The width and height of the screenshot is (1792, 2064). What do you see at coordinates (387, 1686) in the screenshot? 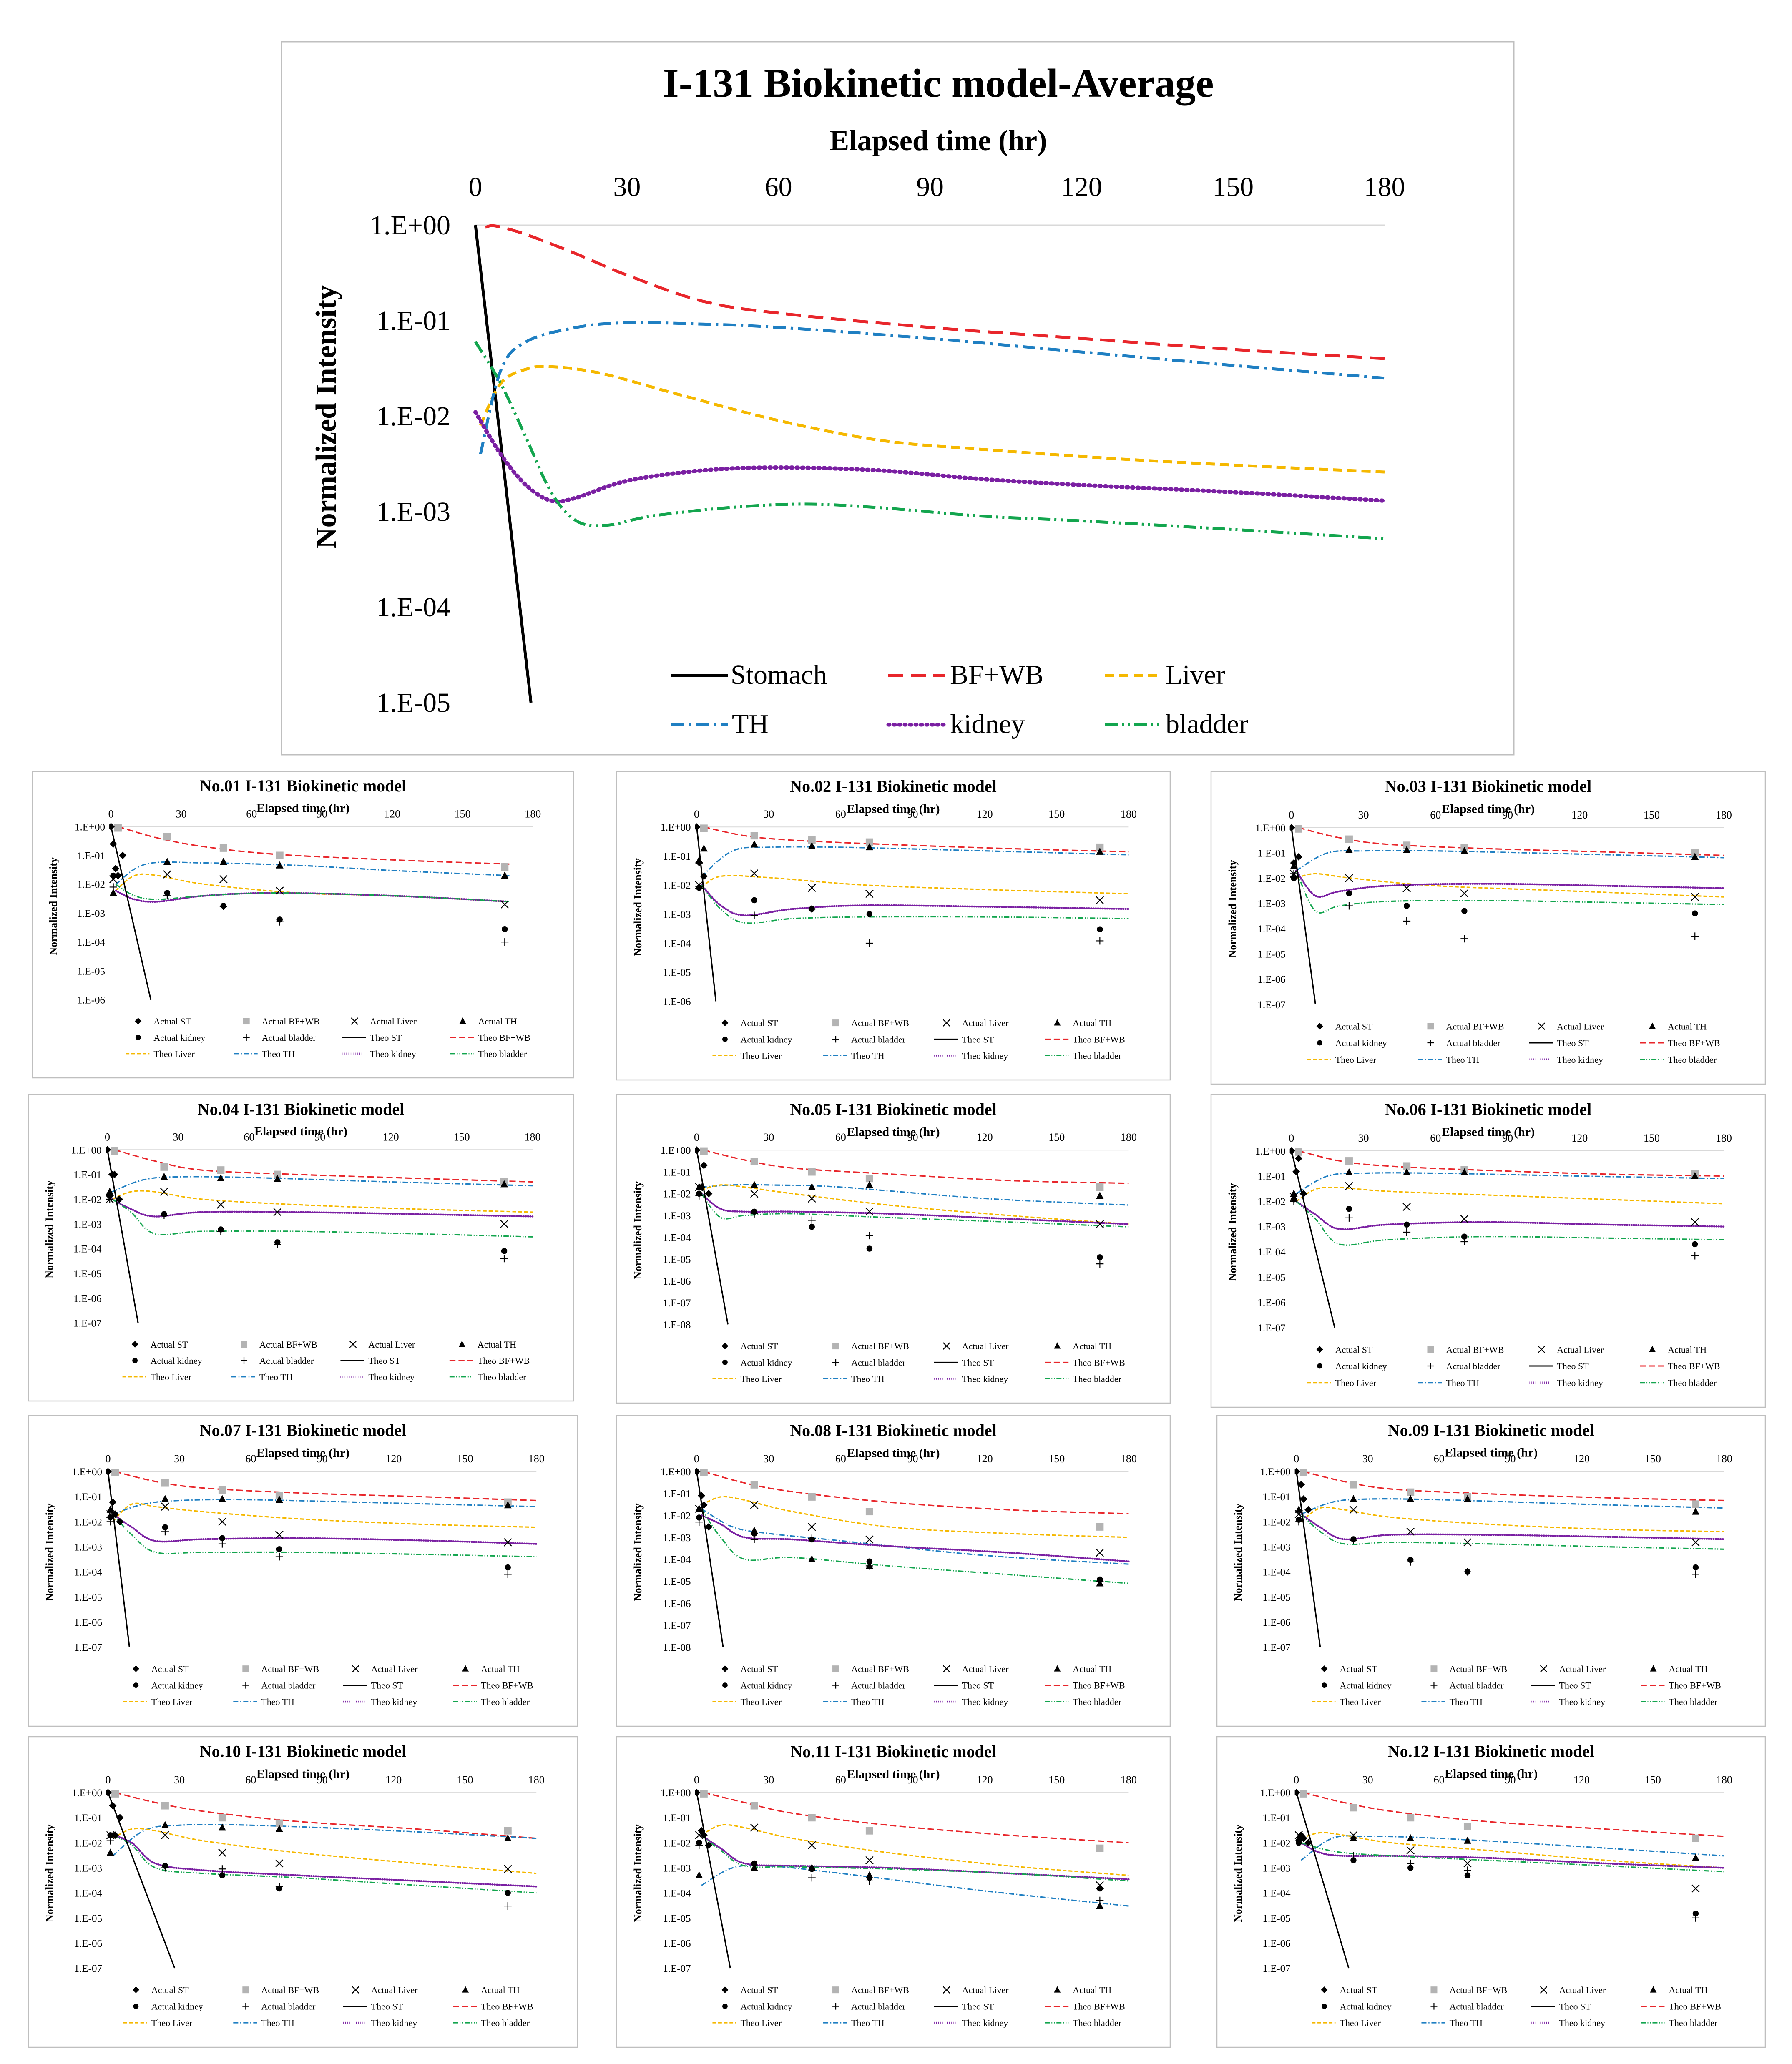
I see `legend-label-theo_st: Theo ST` at bounding box center [387, 1686].